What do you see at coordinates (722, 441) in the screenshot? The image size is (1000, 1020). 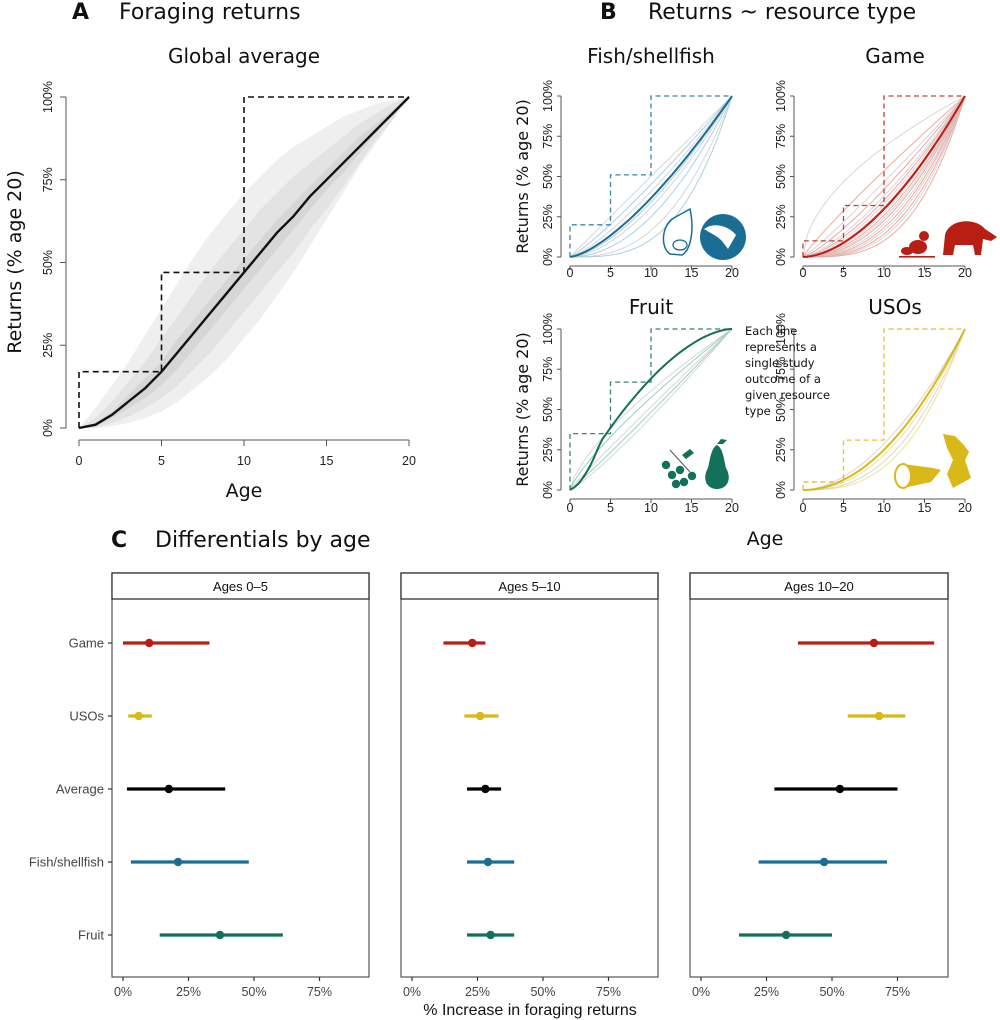 I see `pear-leaf` at bounding box center [722, 441].